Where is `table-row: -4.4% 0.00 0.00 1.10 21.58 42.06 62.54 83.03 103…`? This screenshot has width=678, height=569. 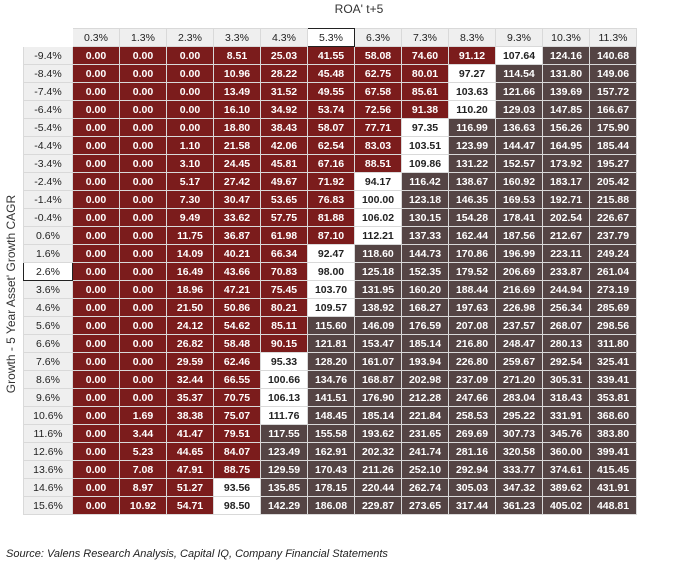 table-row: -4.4% 0.00 0.00 1.10 21.58 42.06 62.54 83.03 103… is located at coordinates (330, 145).